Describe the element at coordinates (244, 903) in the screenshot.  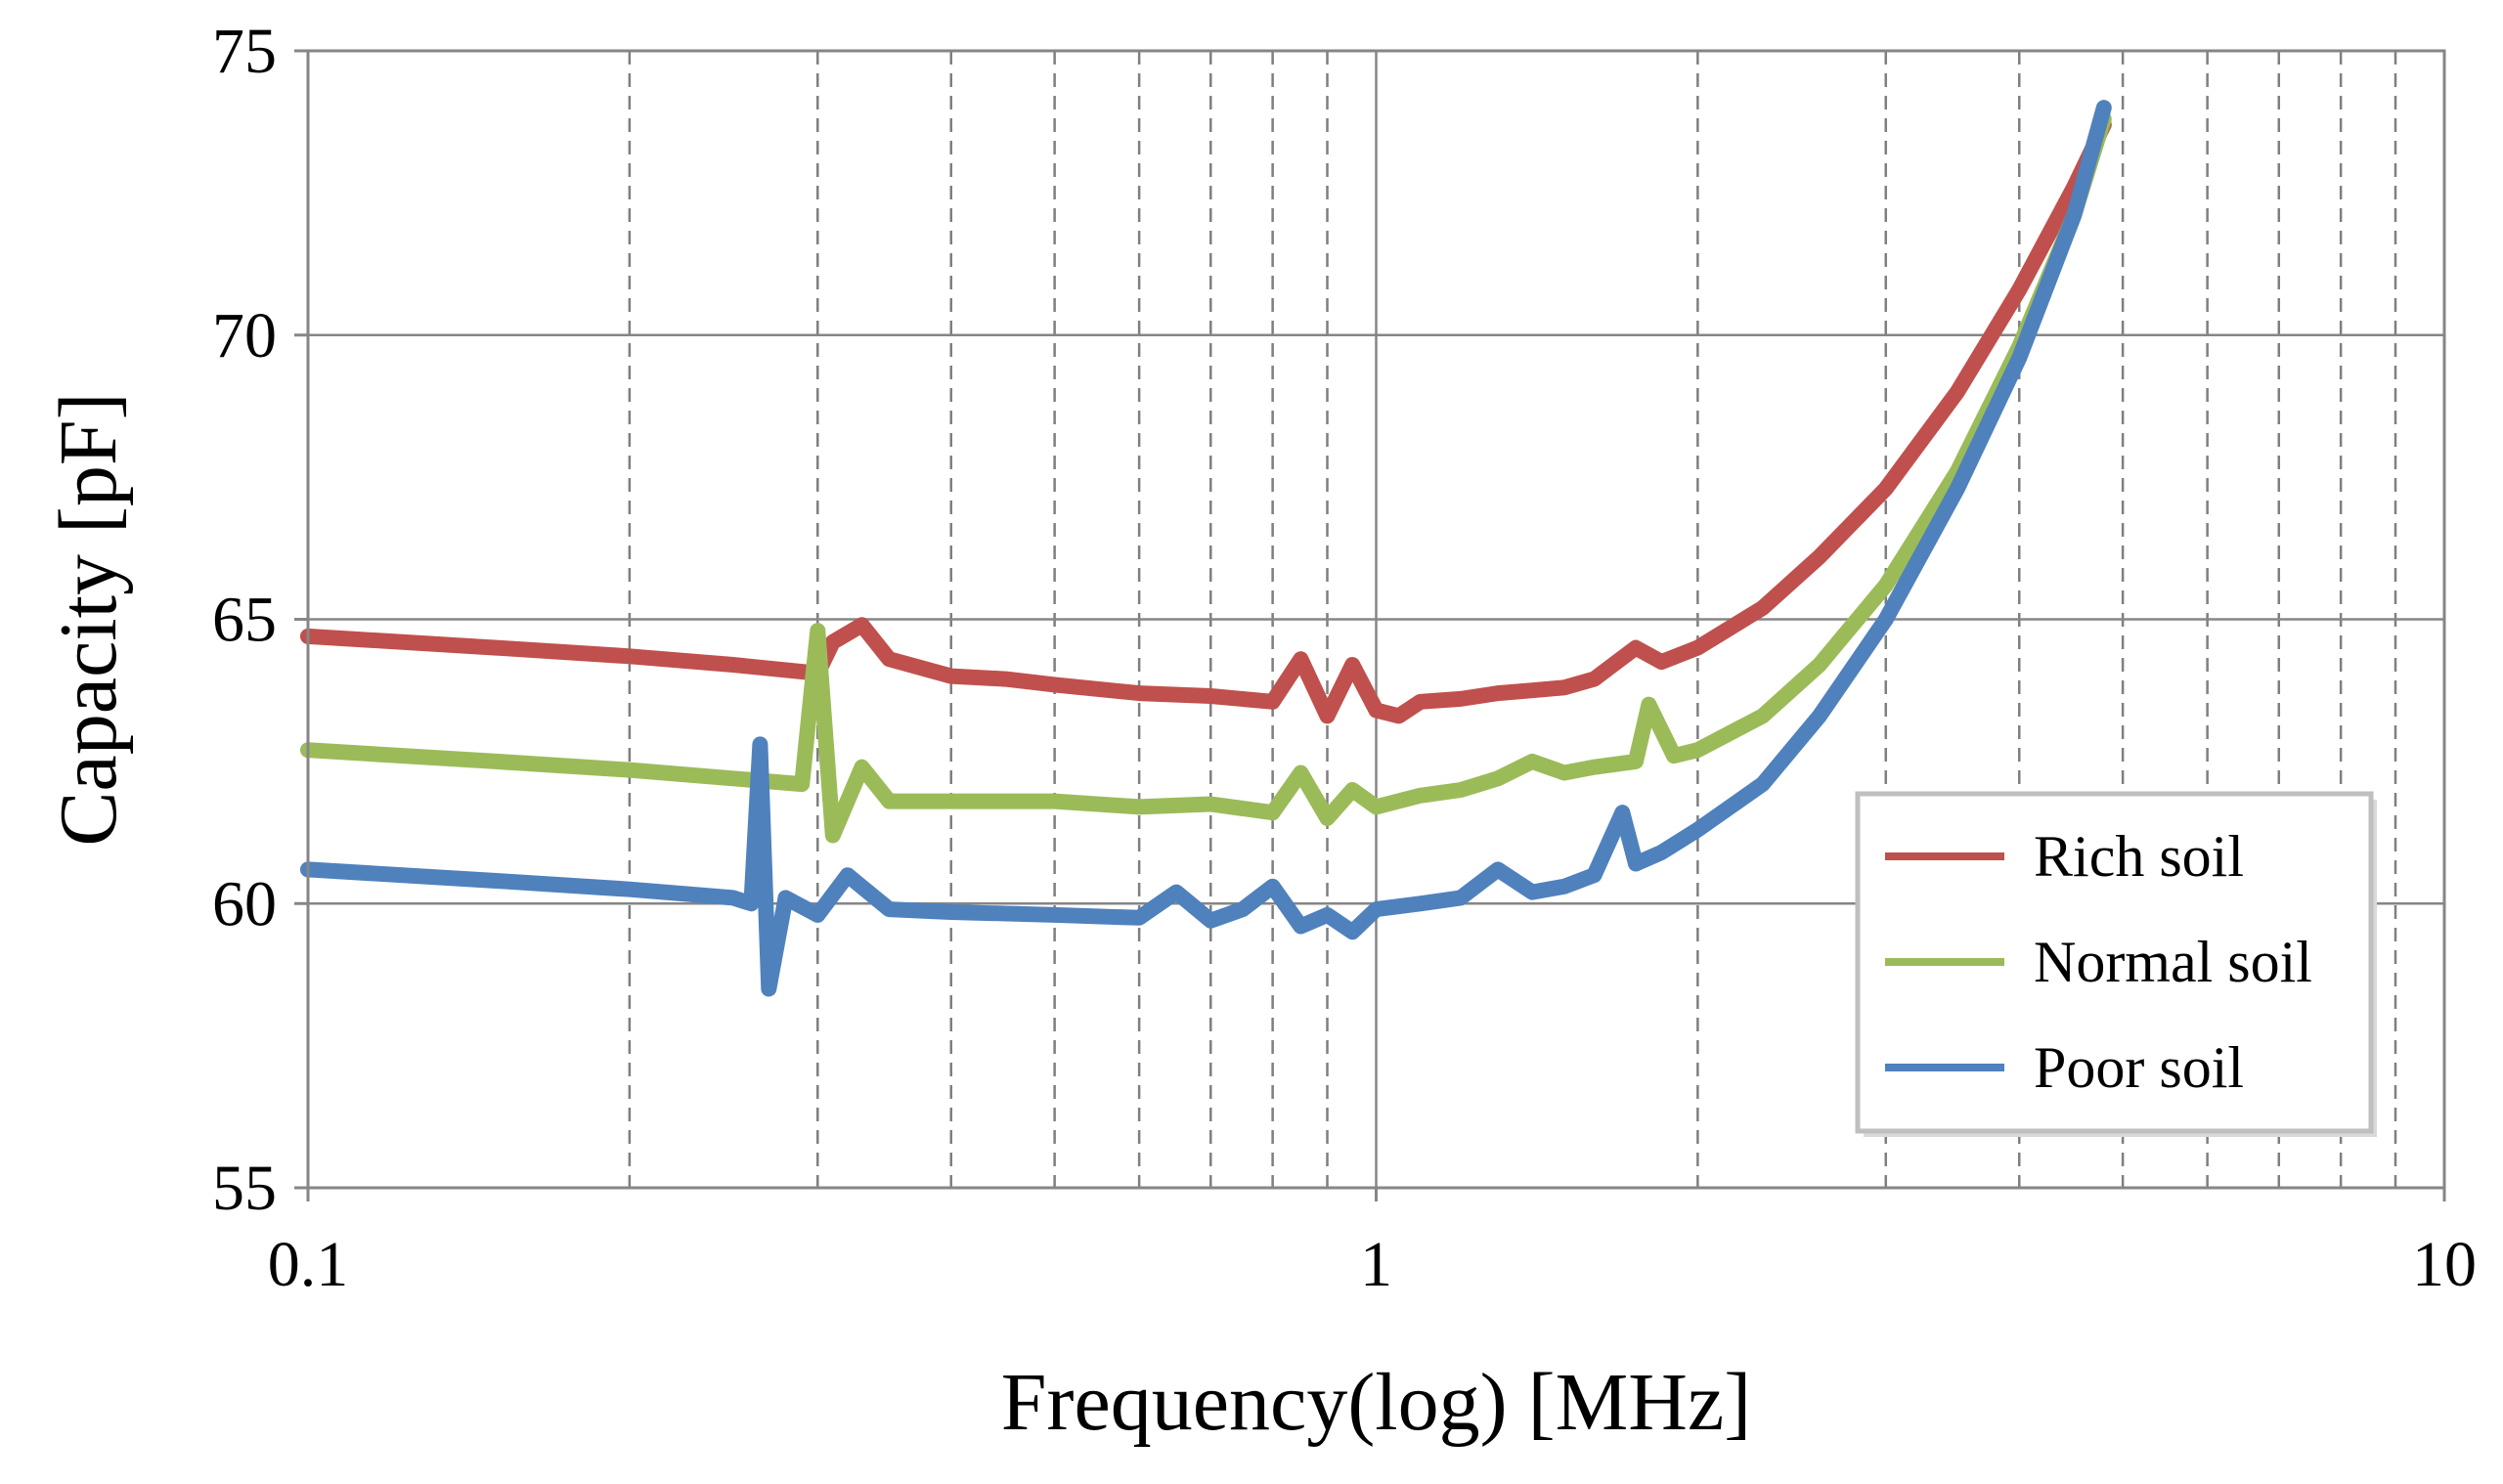
I see `y-tick-label: 60` at that location.